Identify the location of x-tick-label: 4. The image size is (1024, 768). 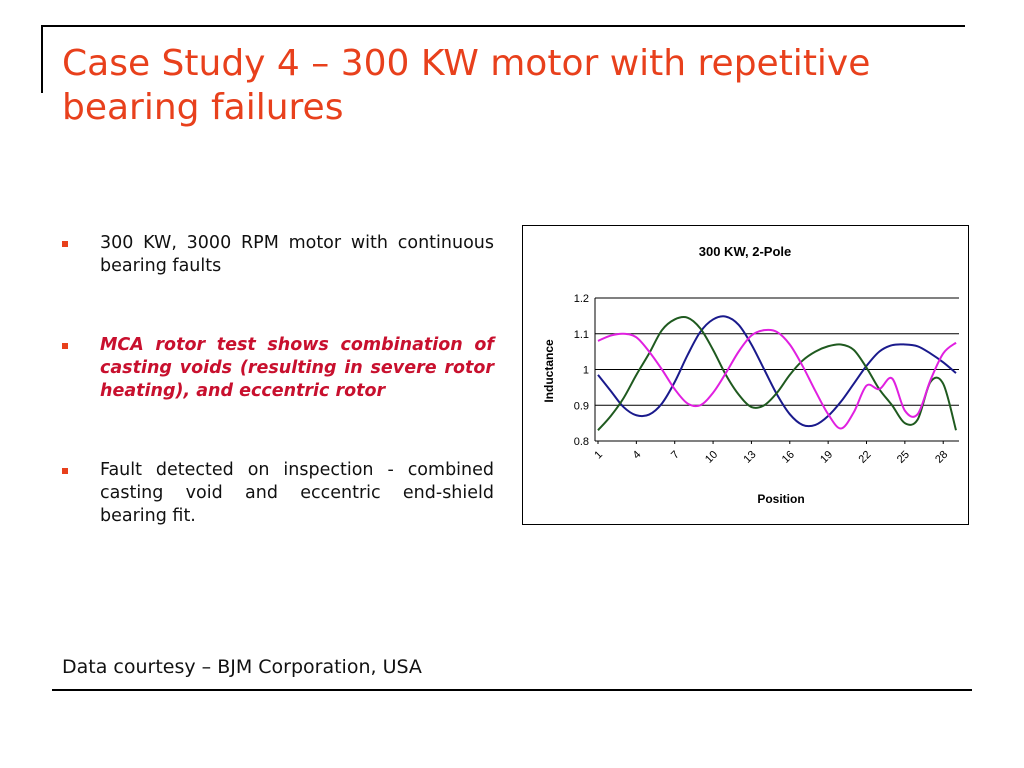
(637, 455).